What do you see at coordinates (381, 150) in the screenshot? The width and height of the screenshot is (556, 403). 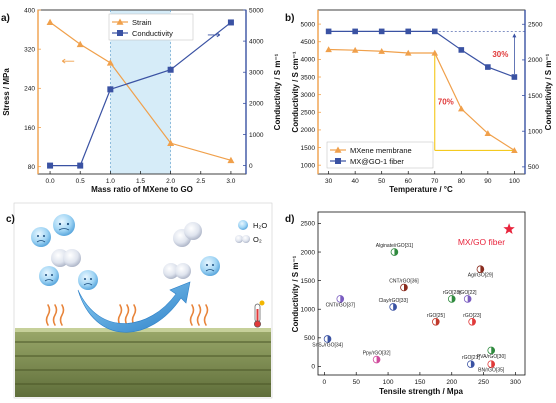 I see `legend-mxene-text: MXene membrane` at bounding box center [381, 150].